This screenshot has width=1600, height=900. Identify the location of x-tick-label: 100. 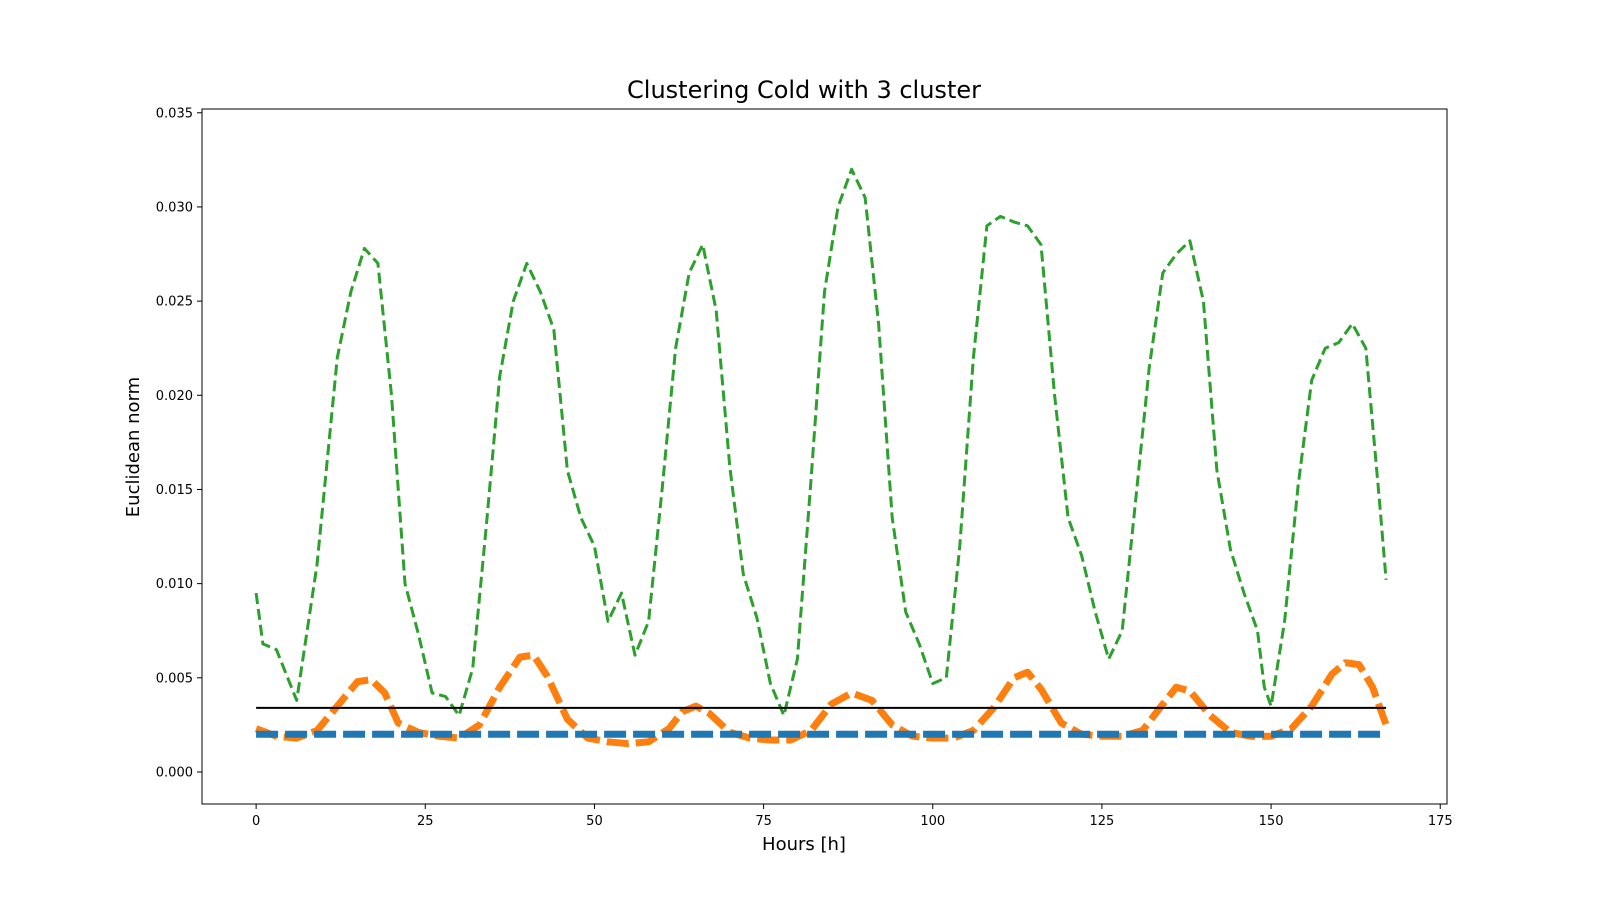
(932, 821).